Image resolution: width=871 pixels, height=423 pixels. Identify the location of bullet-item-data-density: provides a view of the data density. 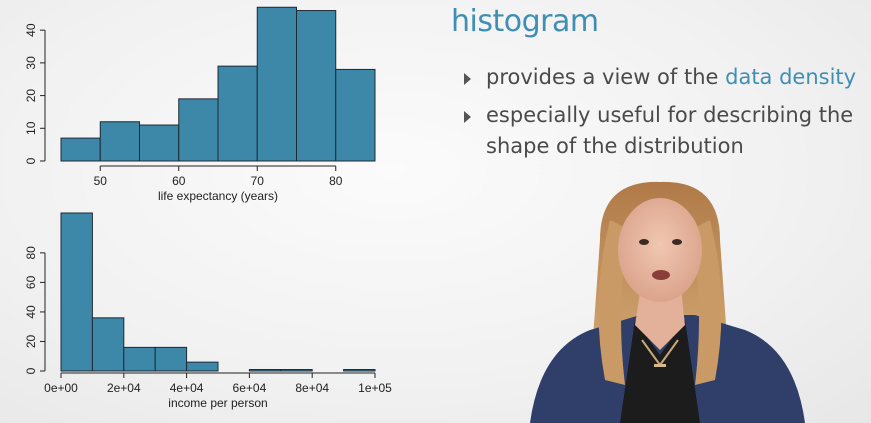
(662, 77).